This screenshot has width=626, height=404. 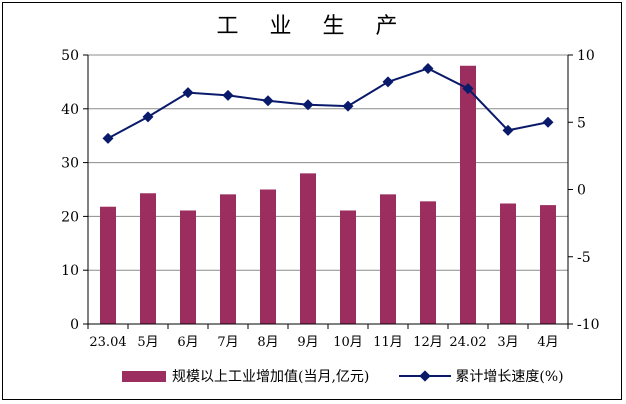 What do you see at coordinates (74, 325) in the screenshot?
I see `left-tick-label: 0` at bounding box center [74, 325].